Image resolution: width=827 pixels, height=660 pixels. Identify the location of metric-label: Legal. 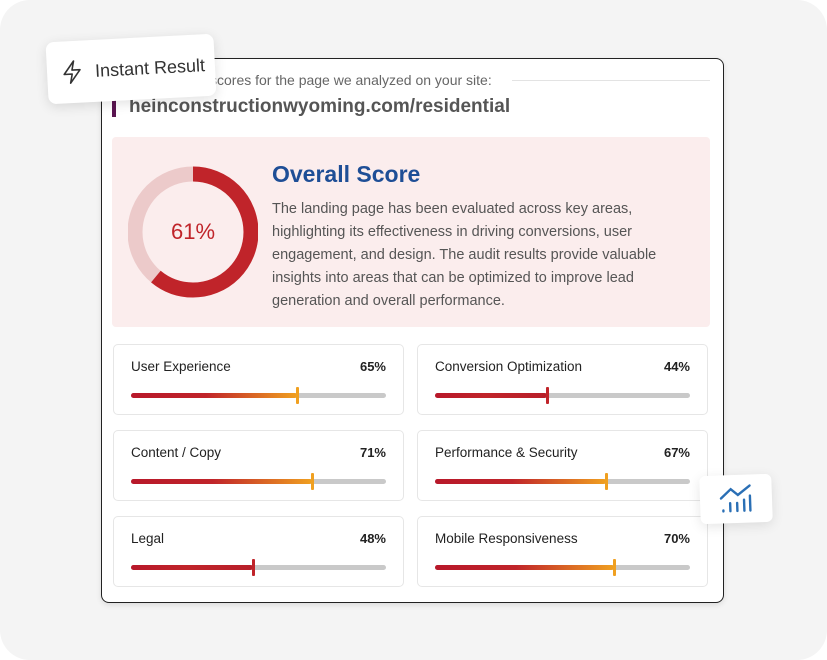
(148, 538).